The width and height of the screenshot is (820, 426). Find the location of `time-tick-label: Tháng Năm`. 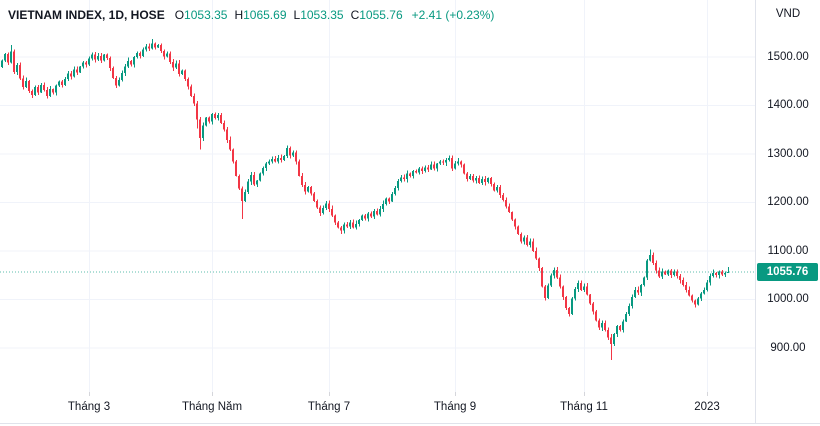

time-tick-label: Tháng Năm is located at coordinates (212, 407).